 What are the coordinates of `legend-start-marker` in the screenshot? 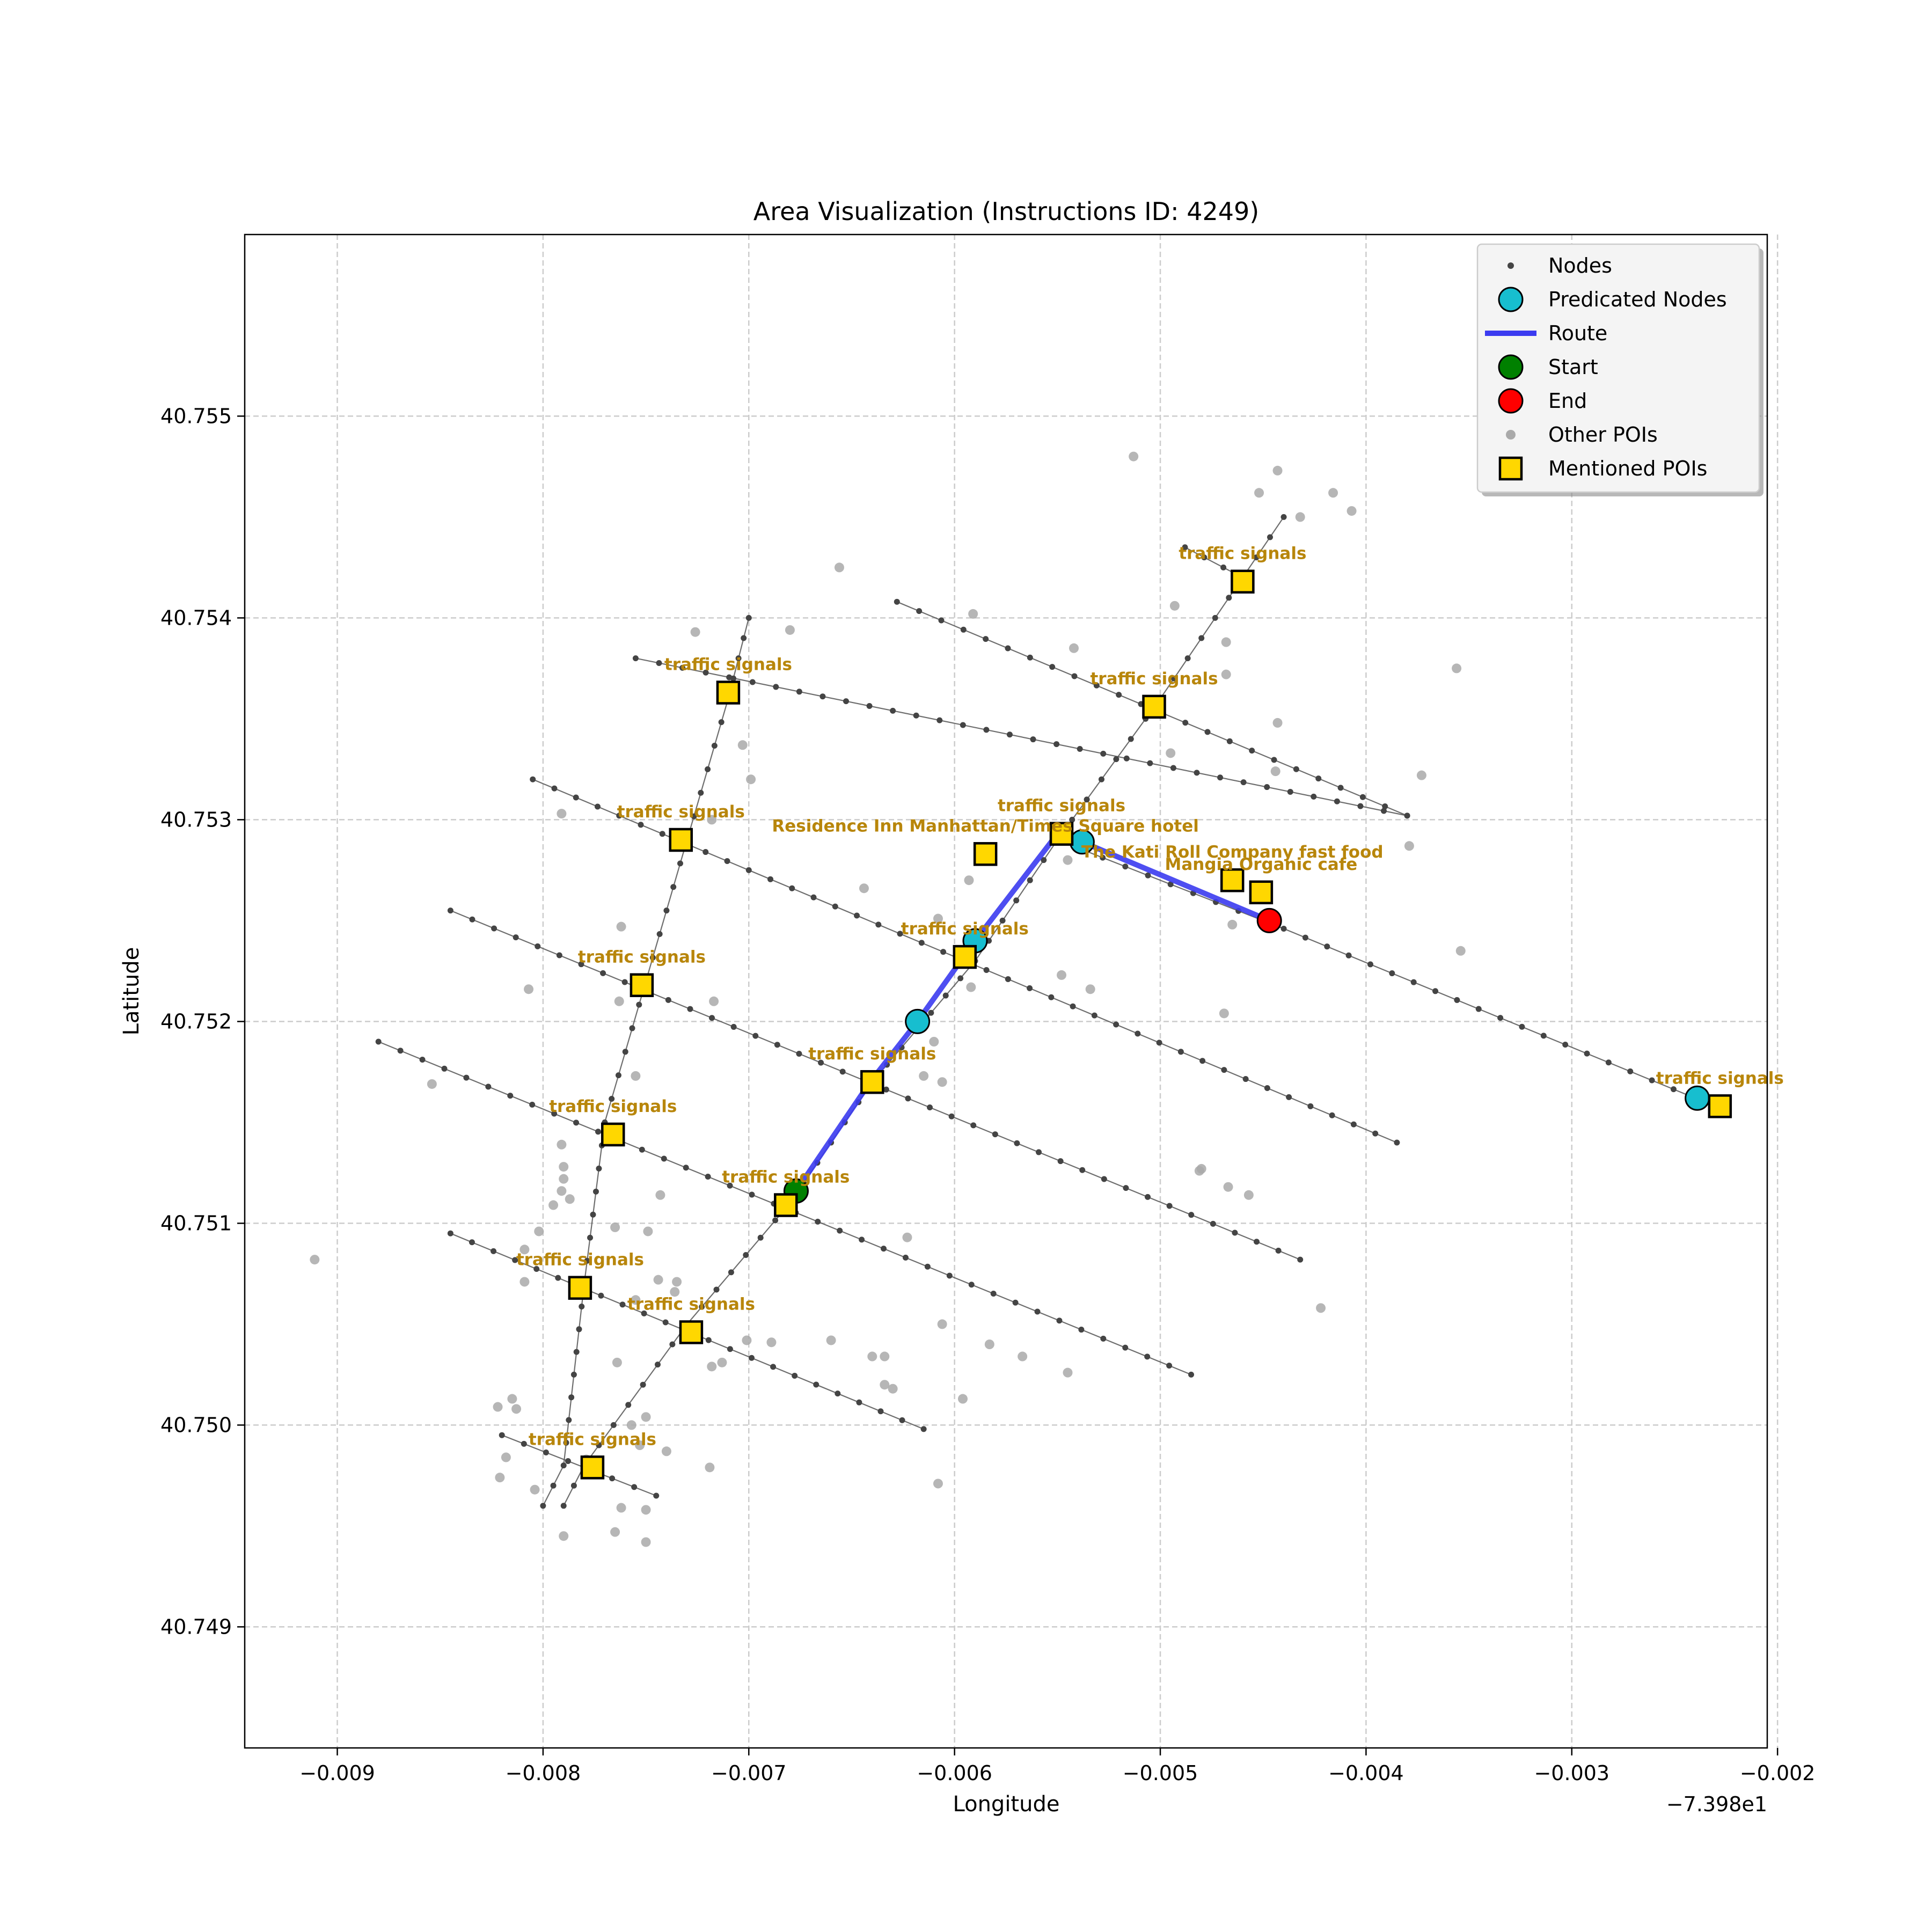 It's located at (1511, 367).